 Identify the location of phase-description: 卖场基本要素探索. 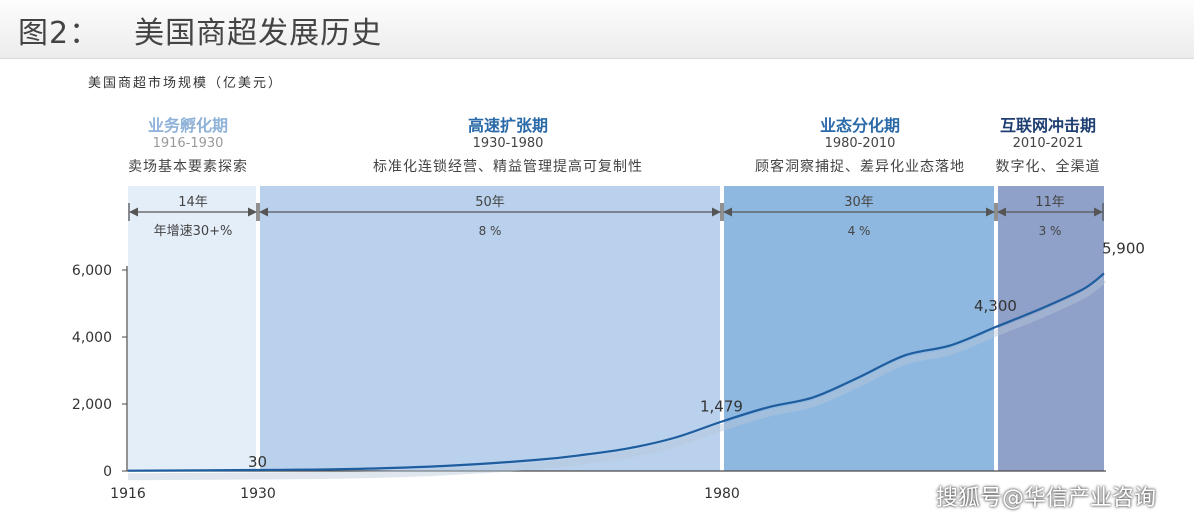
(188, 167).